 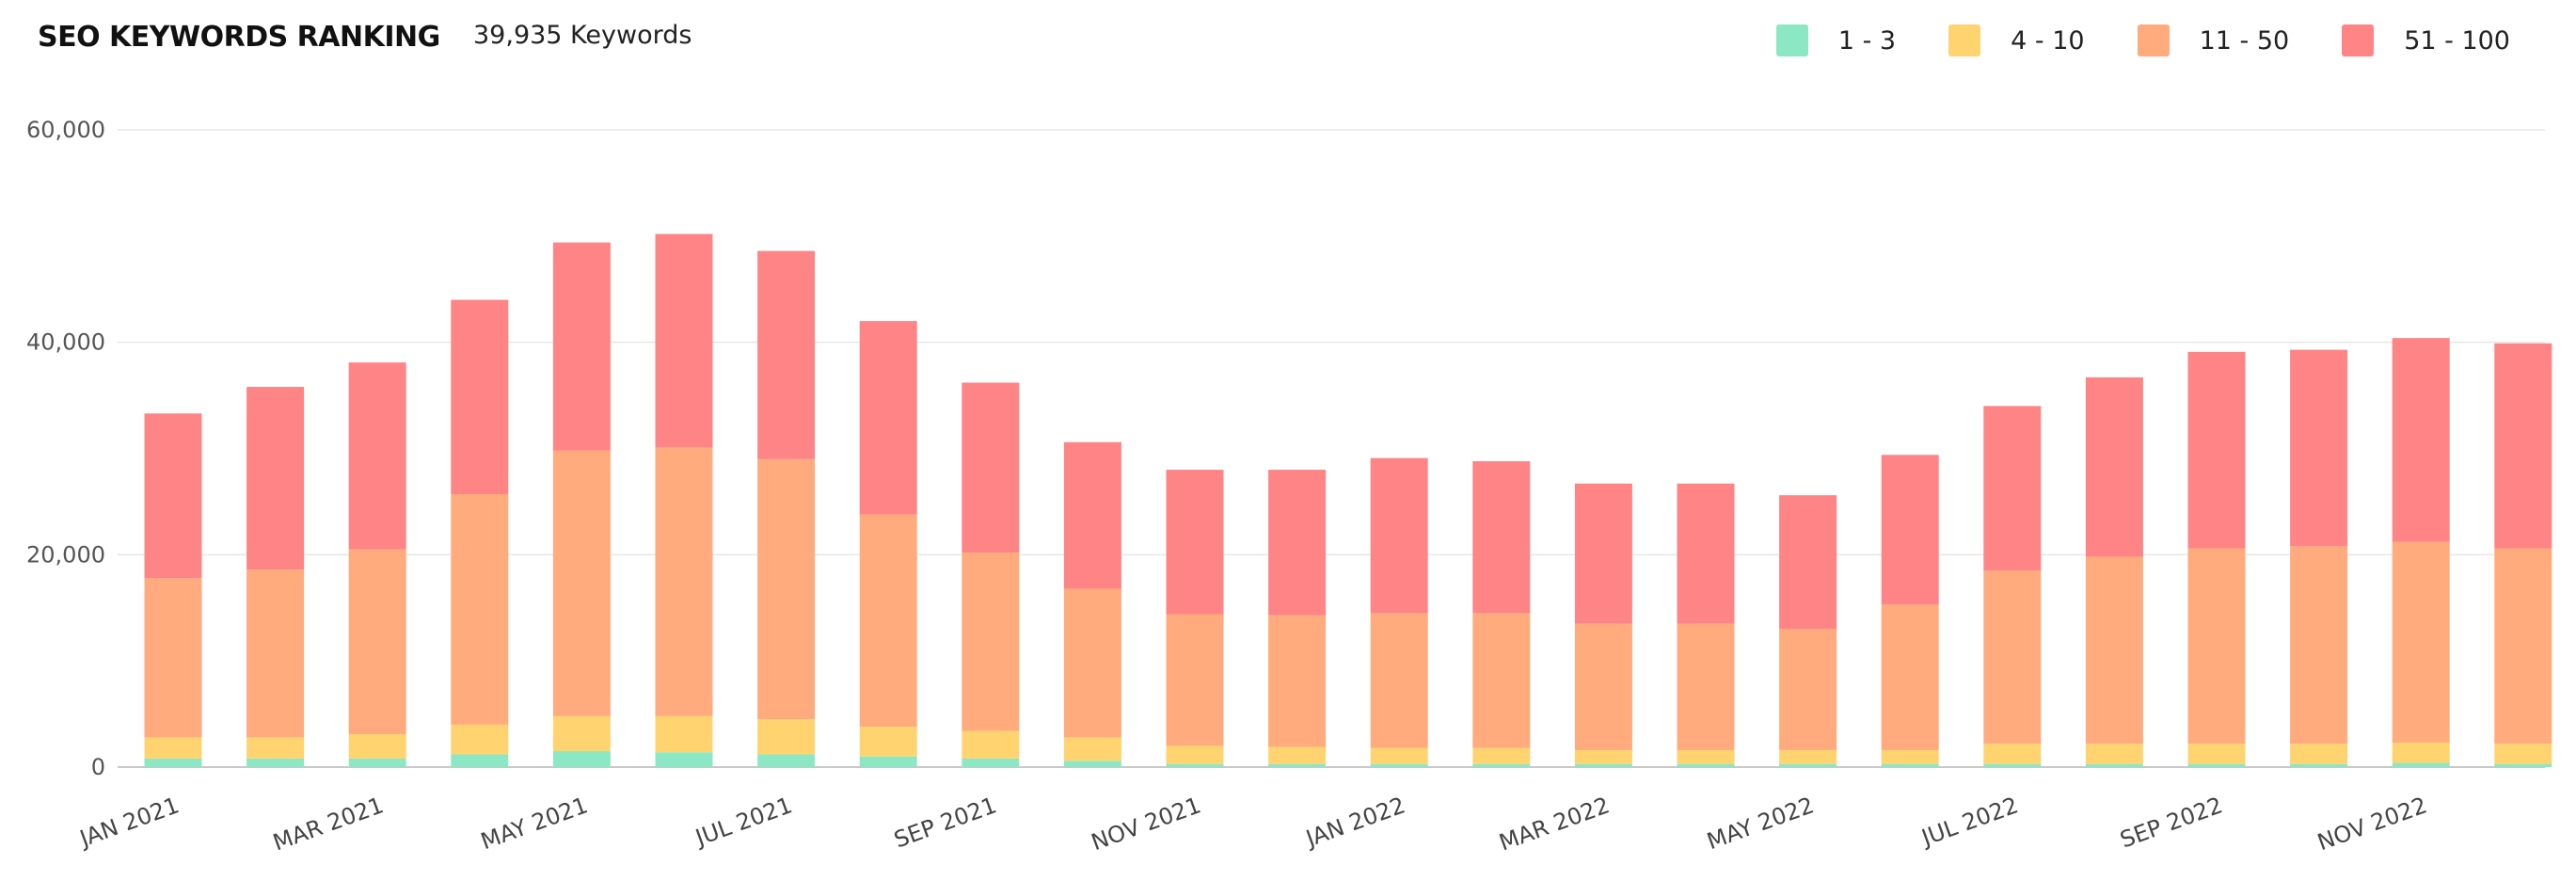 What do you see at coordinates (65, 130) in the screenshot?
I see `y-tick-label: 60,000` at bounding box center [65, 130].